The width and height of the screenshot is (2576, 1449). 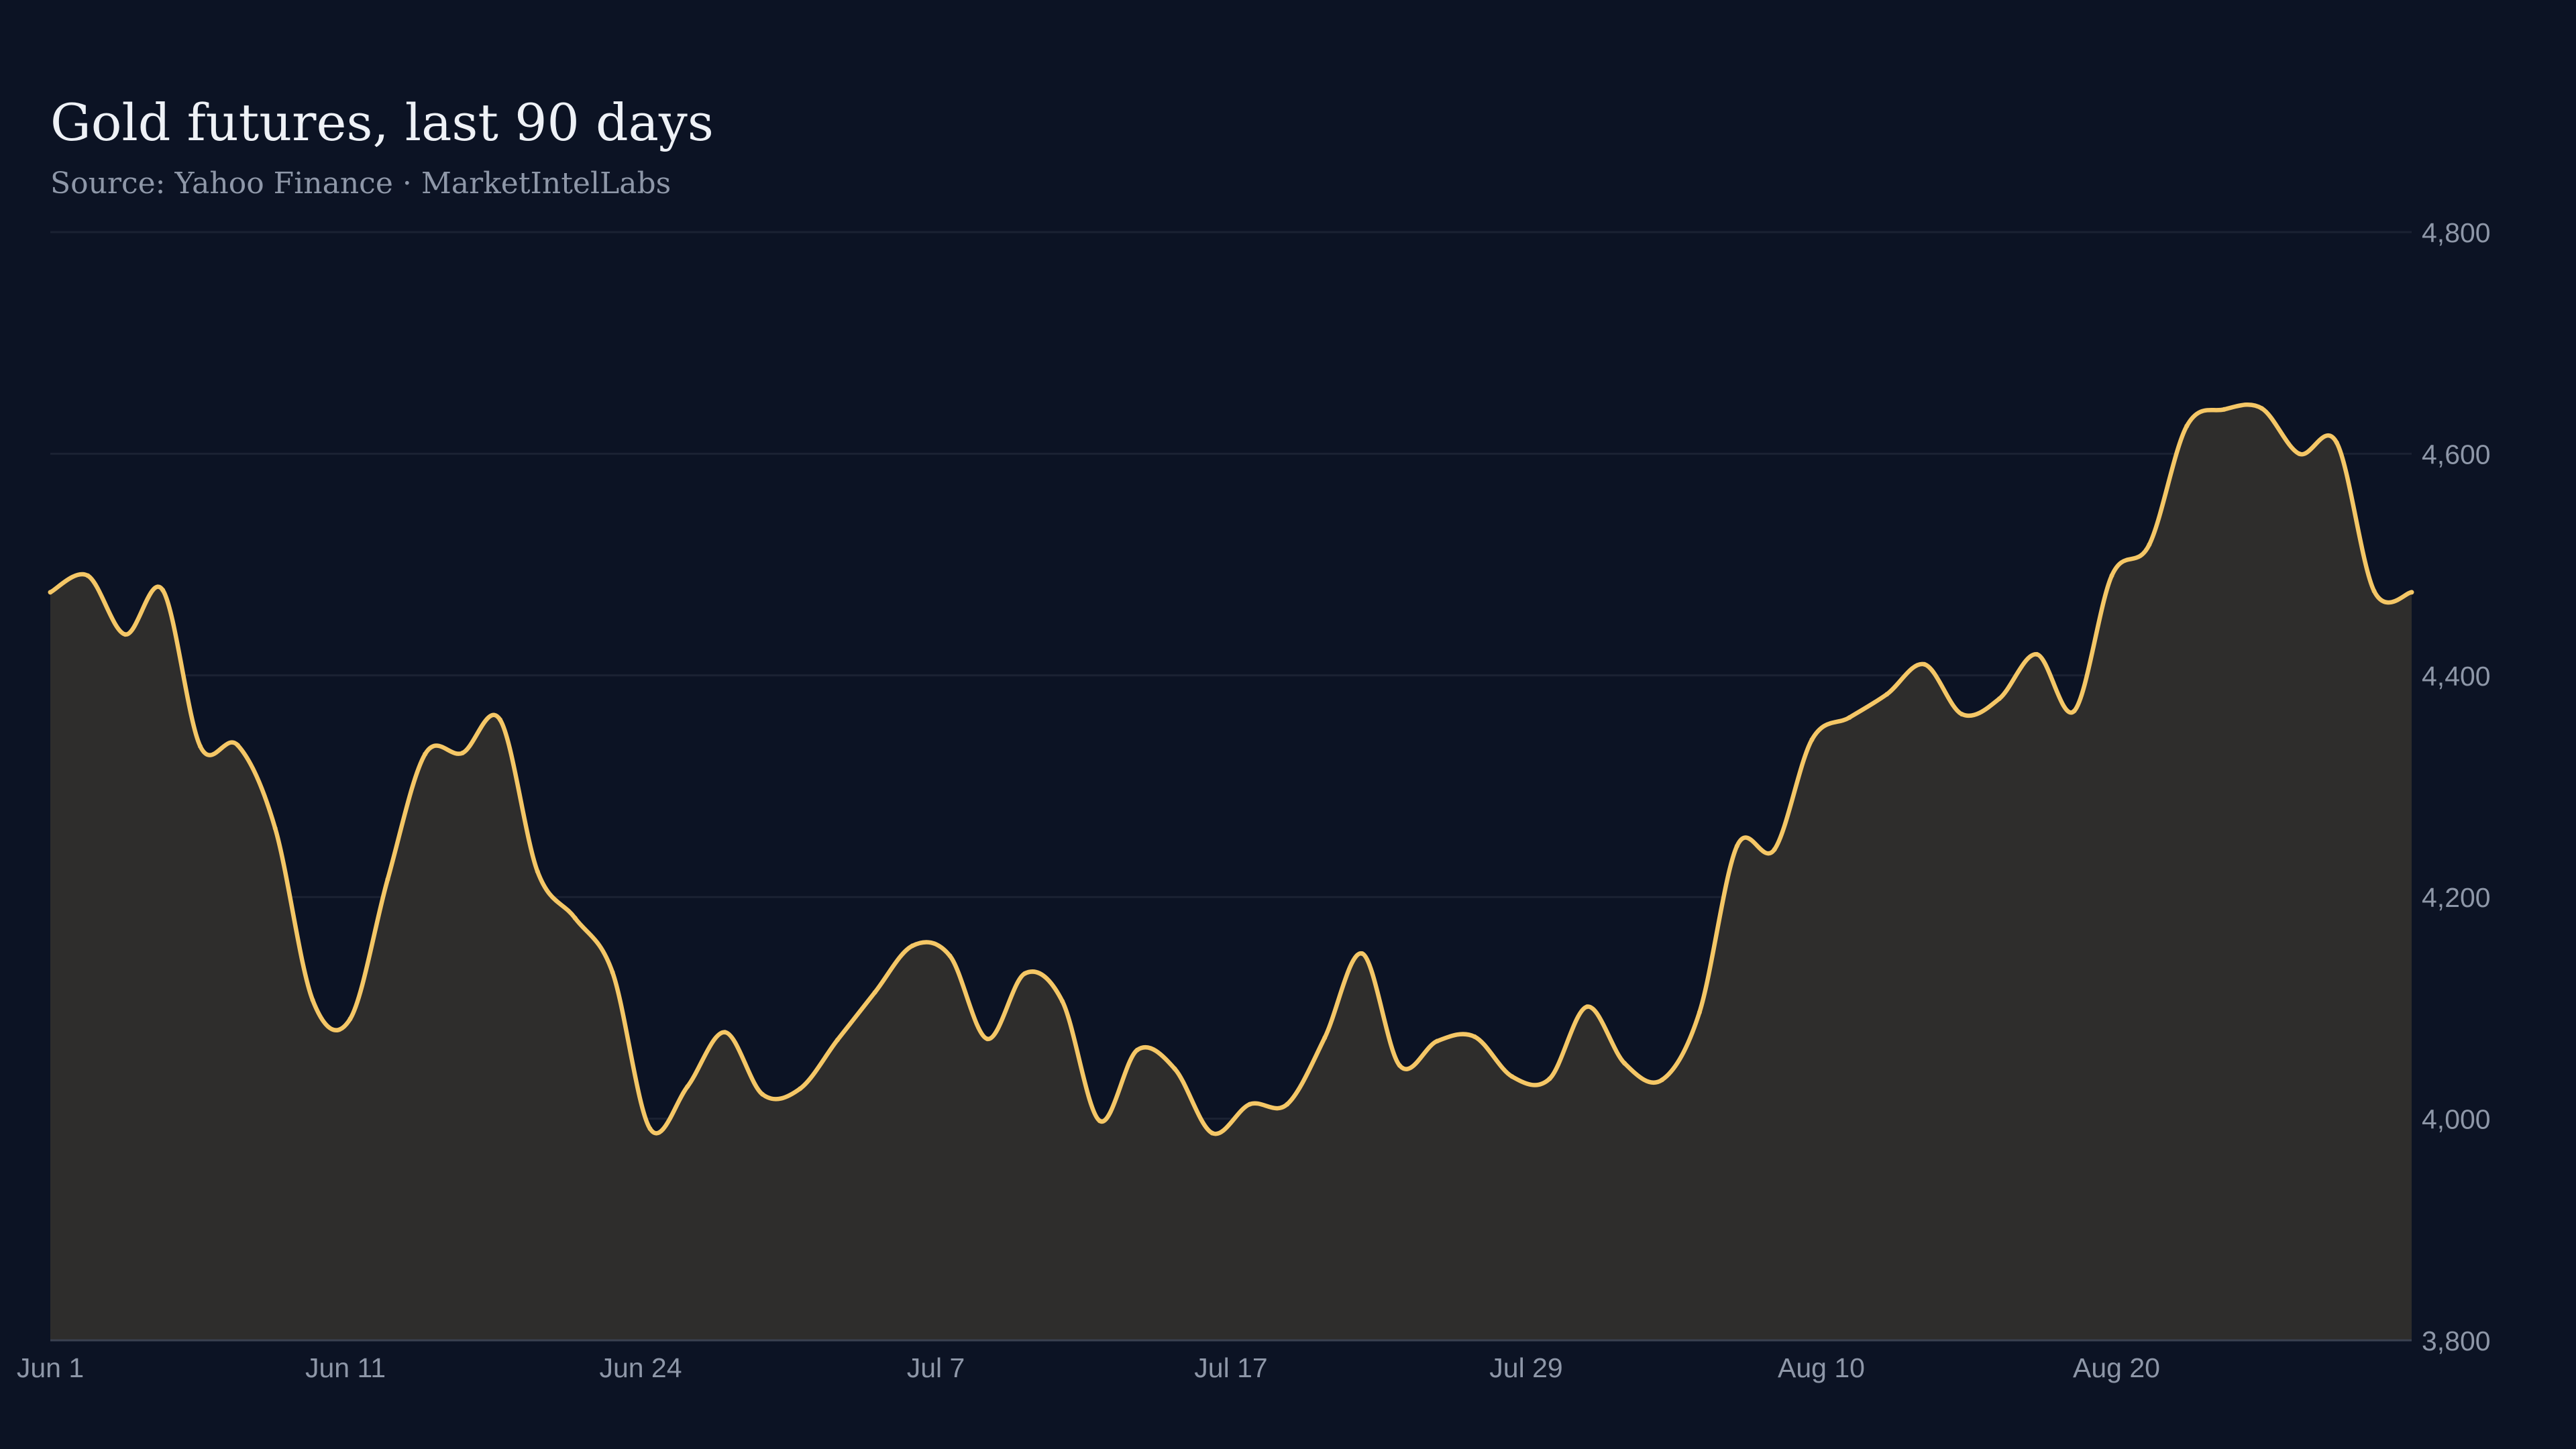 What do you see at coordinates (361, 183) in the screenshot?
I see `chart-subtitle: Source: Yahoo Finance · MarketIntelLabs` at bounding box center [361, 183].